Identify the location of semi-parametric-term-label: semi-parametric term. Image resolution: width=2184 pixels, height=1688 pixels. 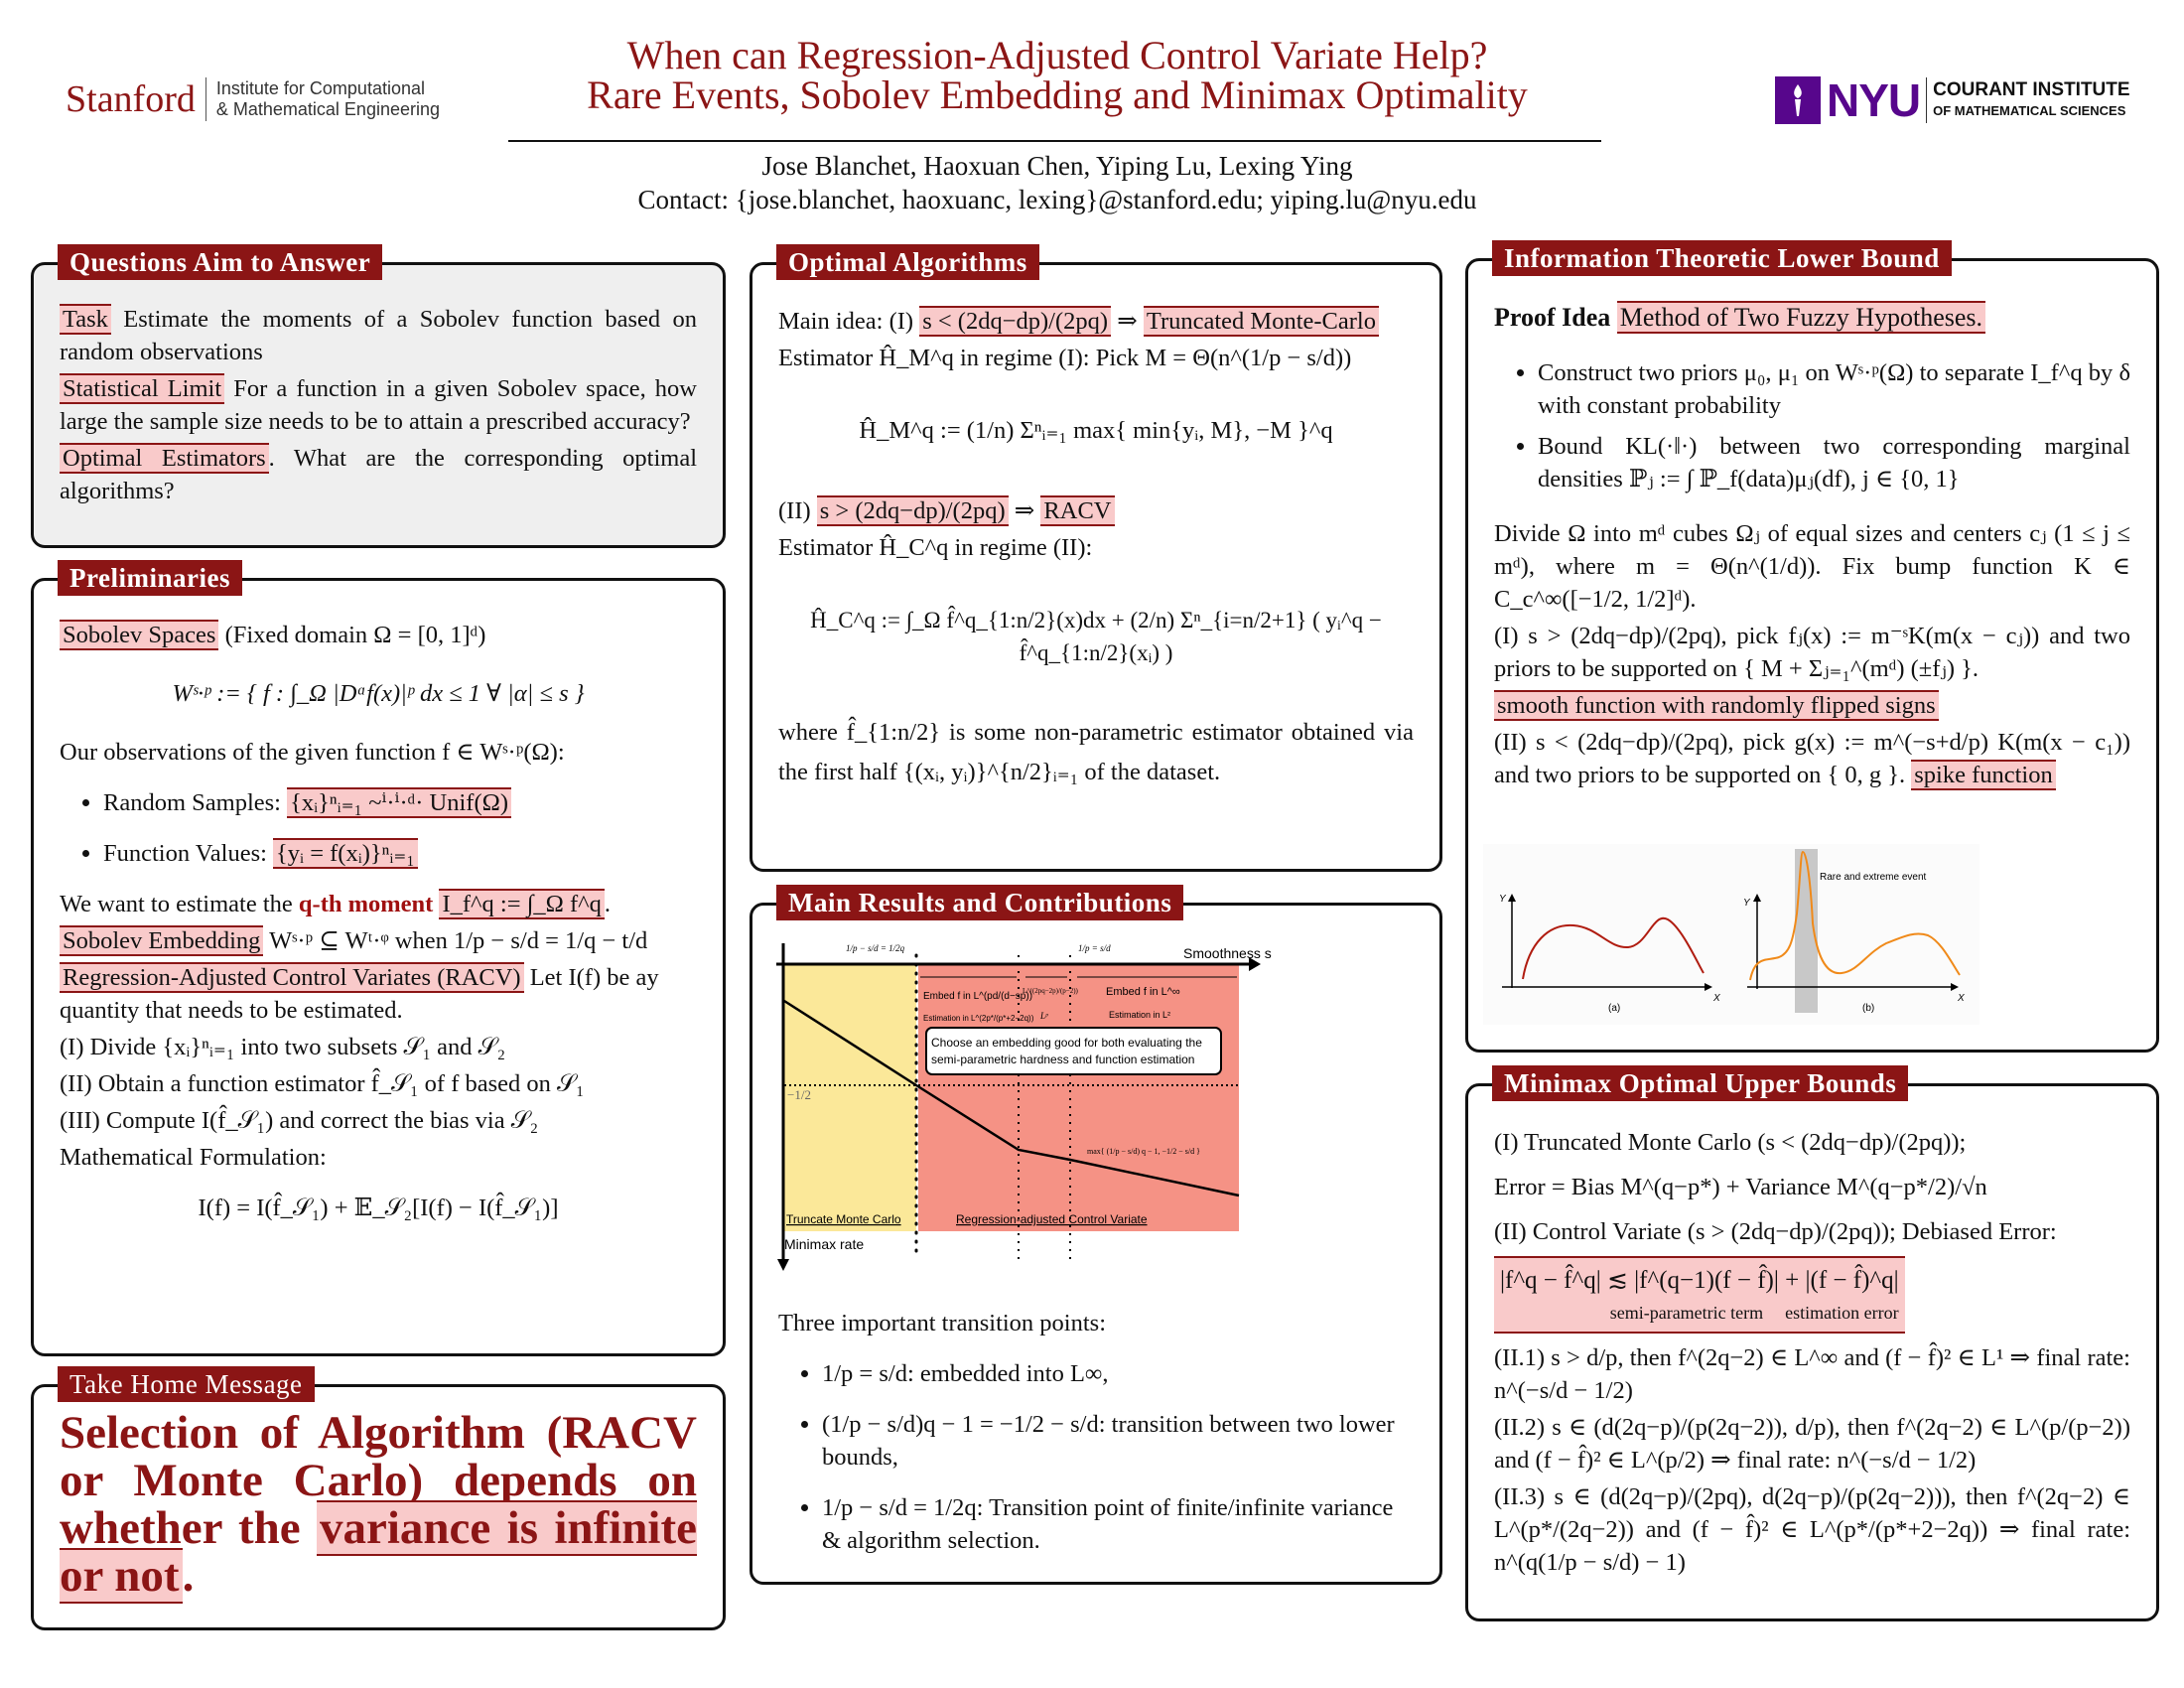
(1686, 1313).